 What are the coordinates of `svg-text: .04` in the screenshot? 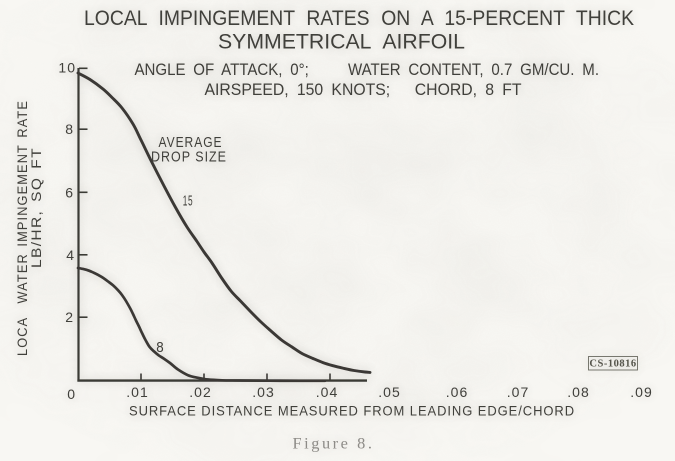 It's located at (327, 392).